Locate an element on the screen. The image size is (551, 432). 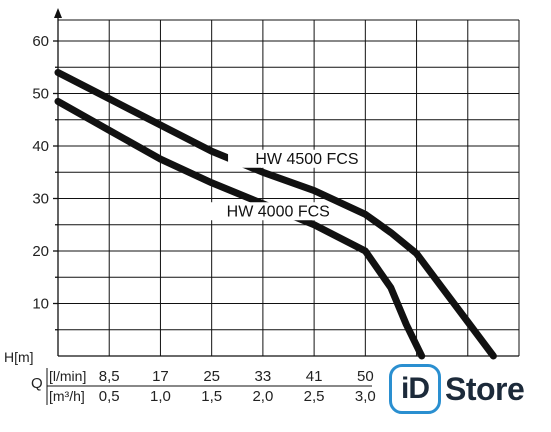
x-tick-label: 1,5 is located at coordinates (211, 396).